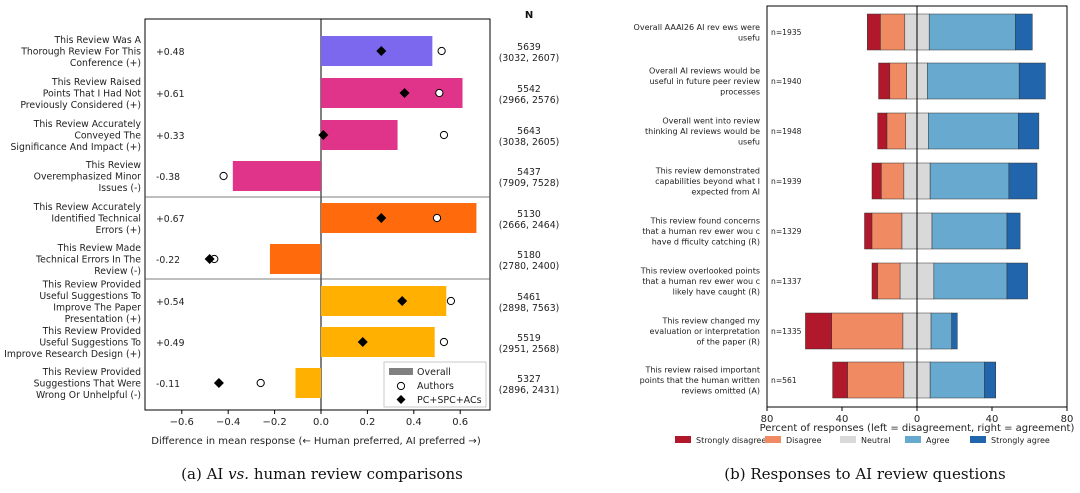 The width and height of the screenshot is (1080, 493). What do you see at coordinates (367, 422) in the screenshot?
I see `x-tick-label: 0.2` at bounding box center [367, 422].